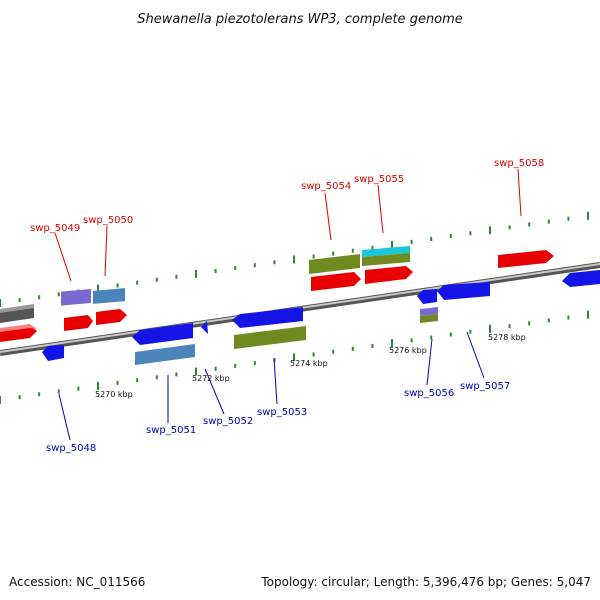 The image size is (600, 600). Describe the element at coordinates (379, 179) in the screenshot. I see `gene-label-swp-5055: swp_5055` at that location.